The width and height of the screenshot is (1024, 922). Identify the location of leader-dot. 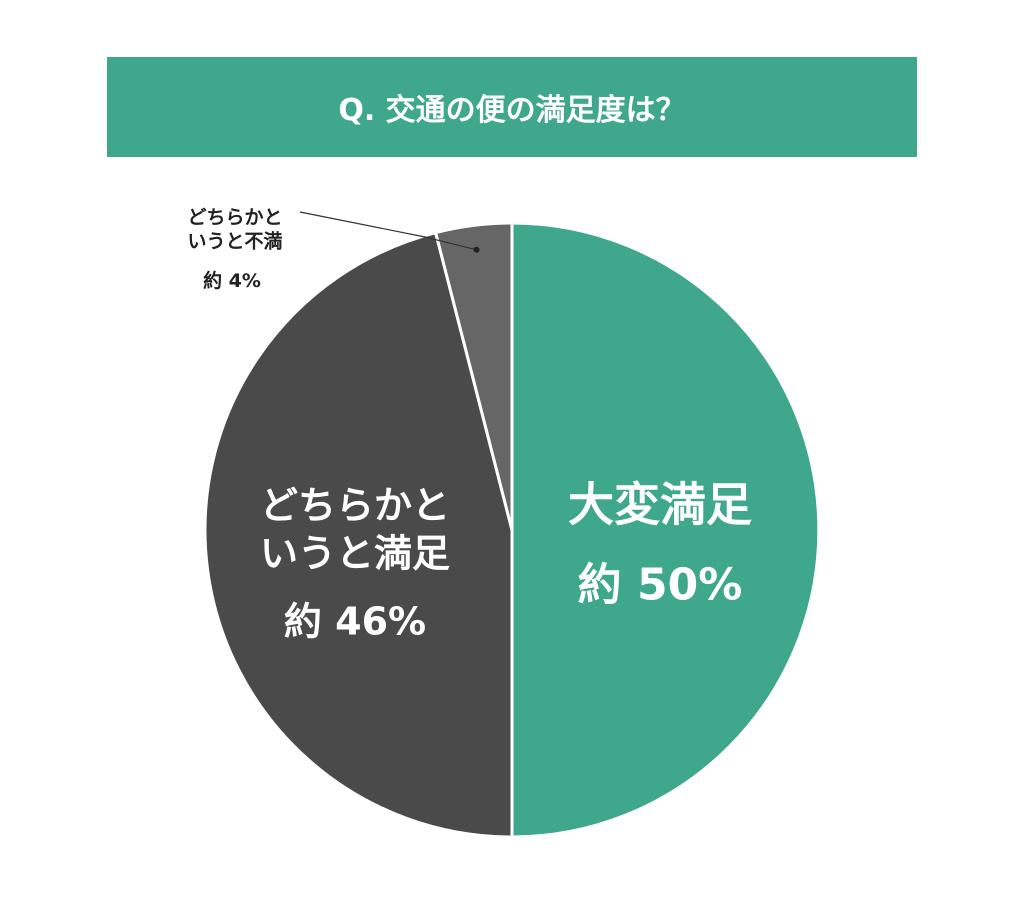
(476, 249).